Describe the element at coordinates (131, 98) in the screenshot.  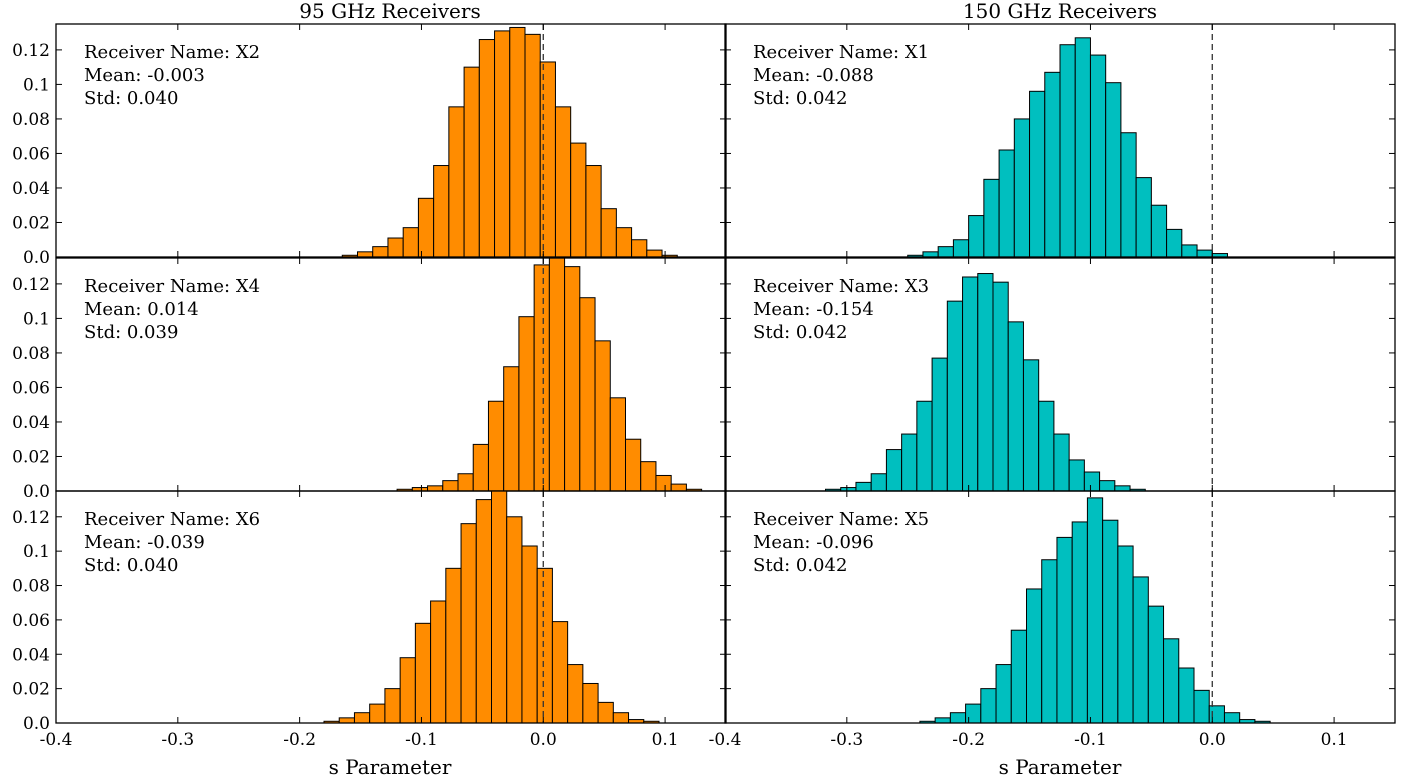
I see `annotation-X2-2: Std: 0.040` at that location.